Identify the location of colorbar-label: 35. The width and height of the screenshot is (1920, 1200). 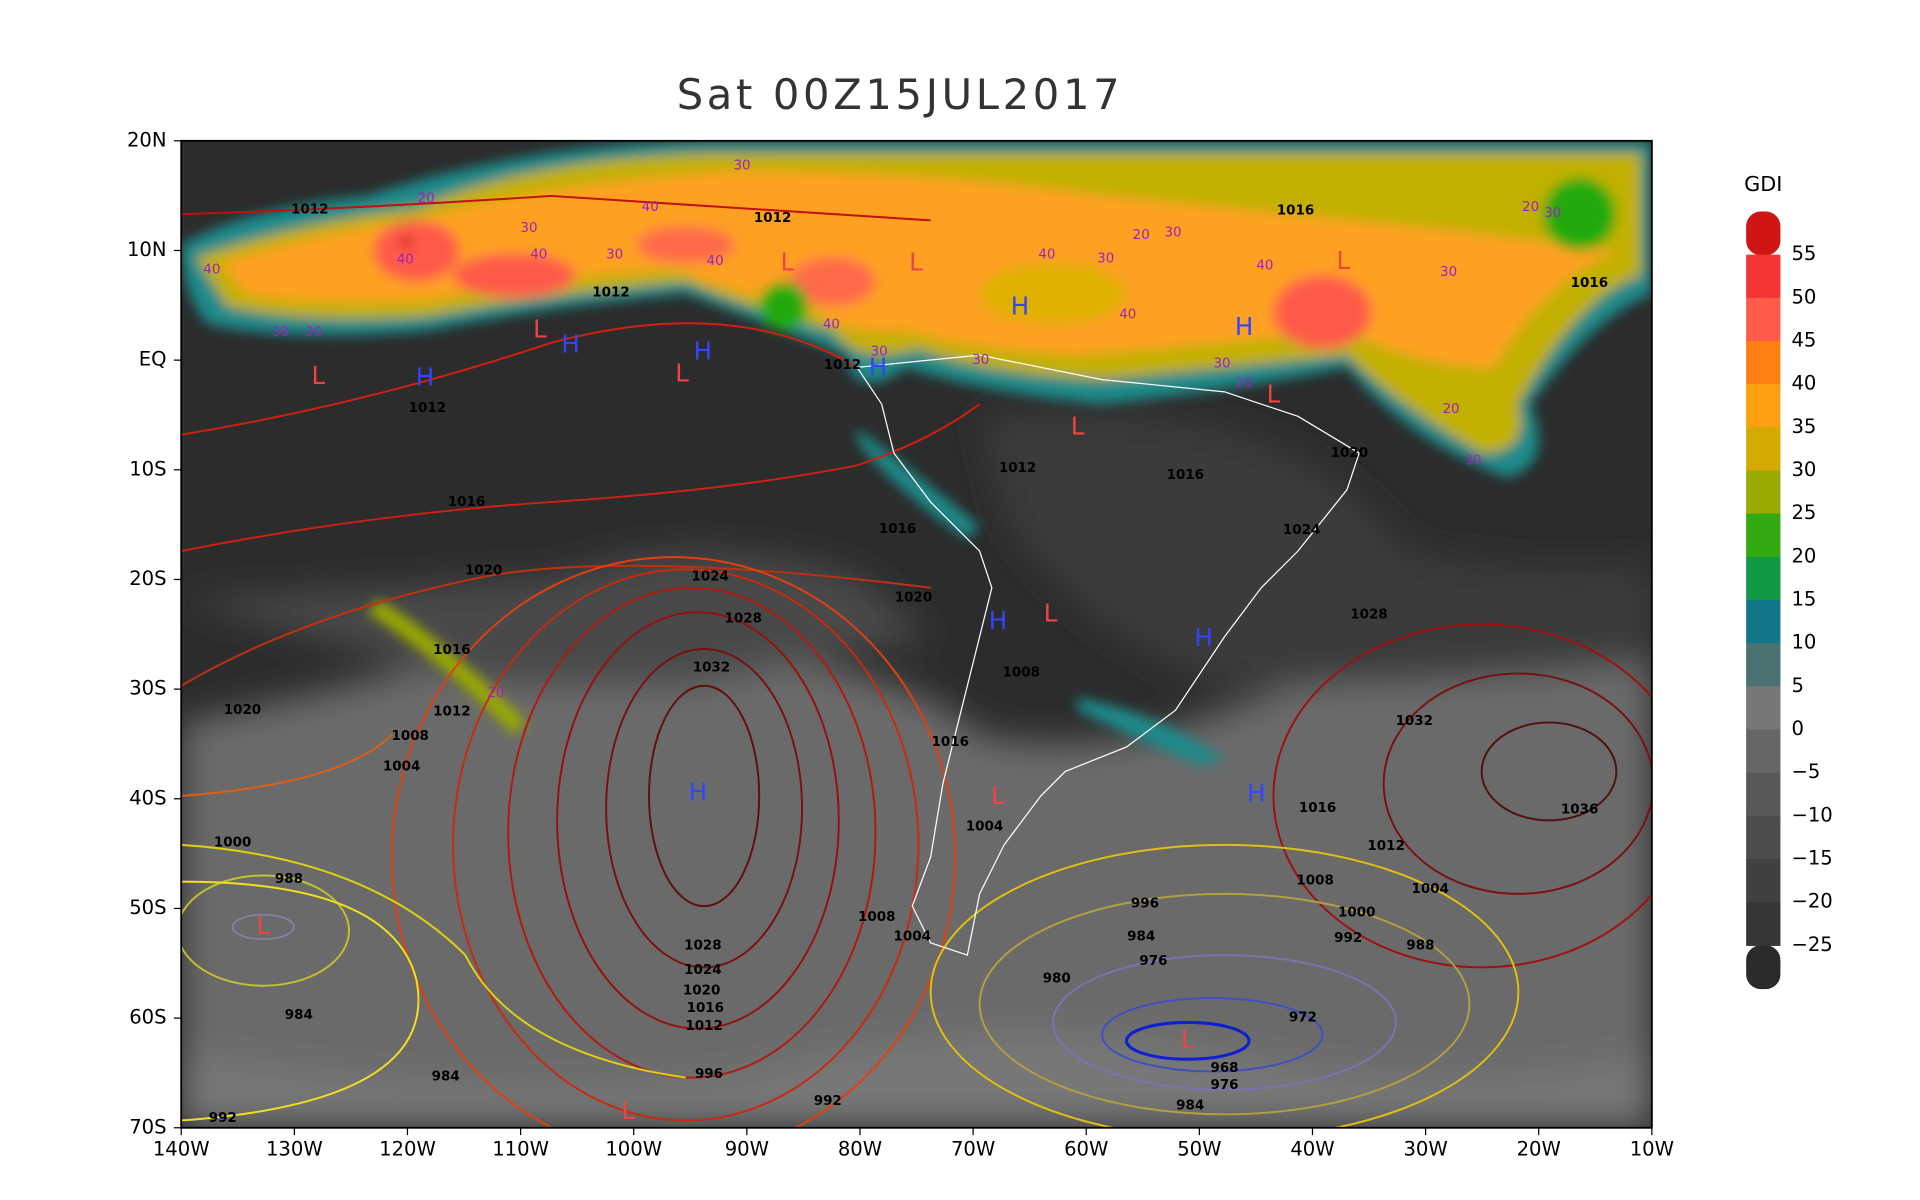
(1803, 426).